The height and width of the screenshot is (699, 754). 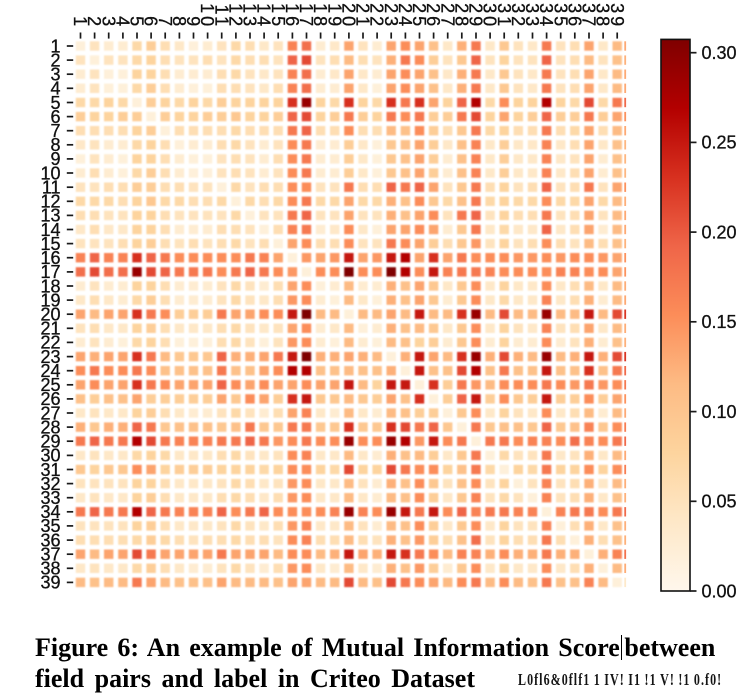 What do you see at coordinates (719, 322) in the screenshot?
I see `svg-text: 0.15` at bounding box center [719, 322].